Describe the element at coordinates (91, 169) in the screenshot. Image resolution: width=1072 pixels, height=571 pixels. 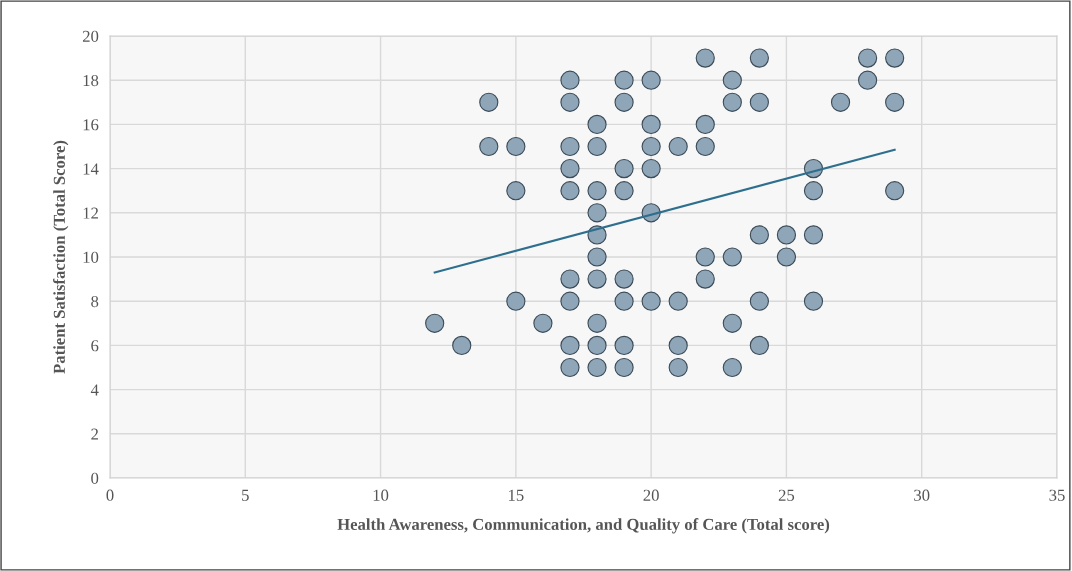
I see `y-tick-label: 14` at that location.